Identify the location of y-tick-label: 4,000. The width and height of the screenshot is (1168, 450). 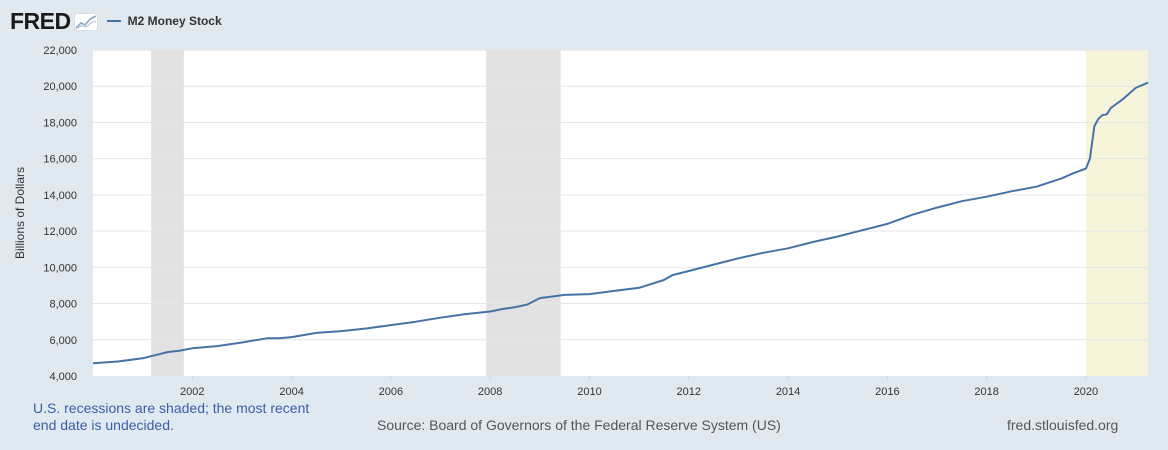
(63, 377).